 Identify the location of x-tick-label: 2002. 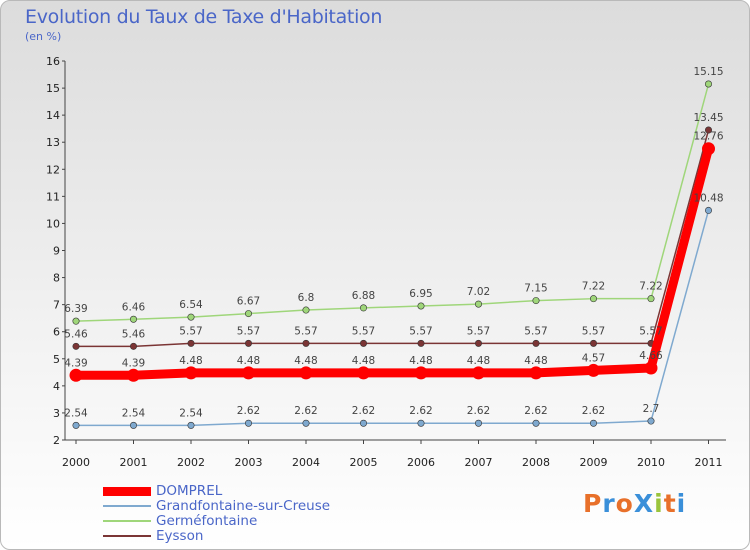
(191, 462).